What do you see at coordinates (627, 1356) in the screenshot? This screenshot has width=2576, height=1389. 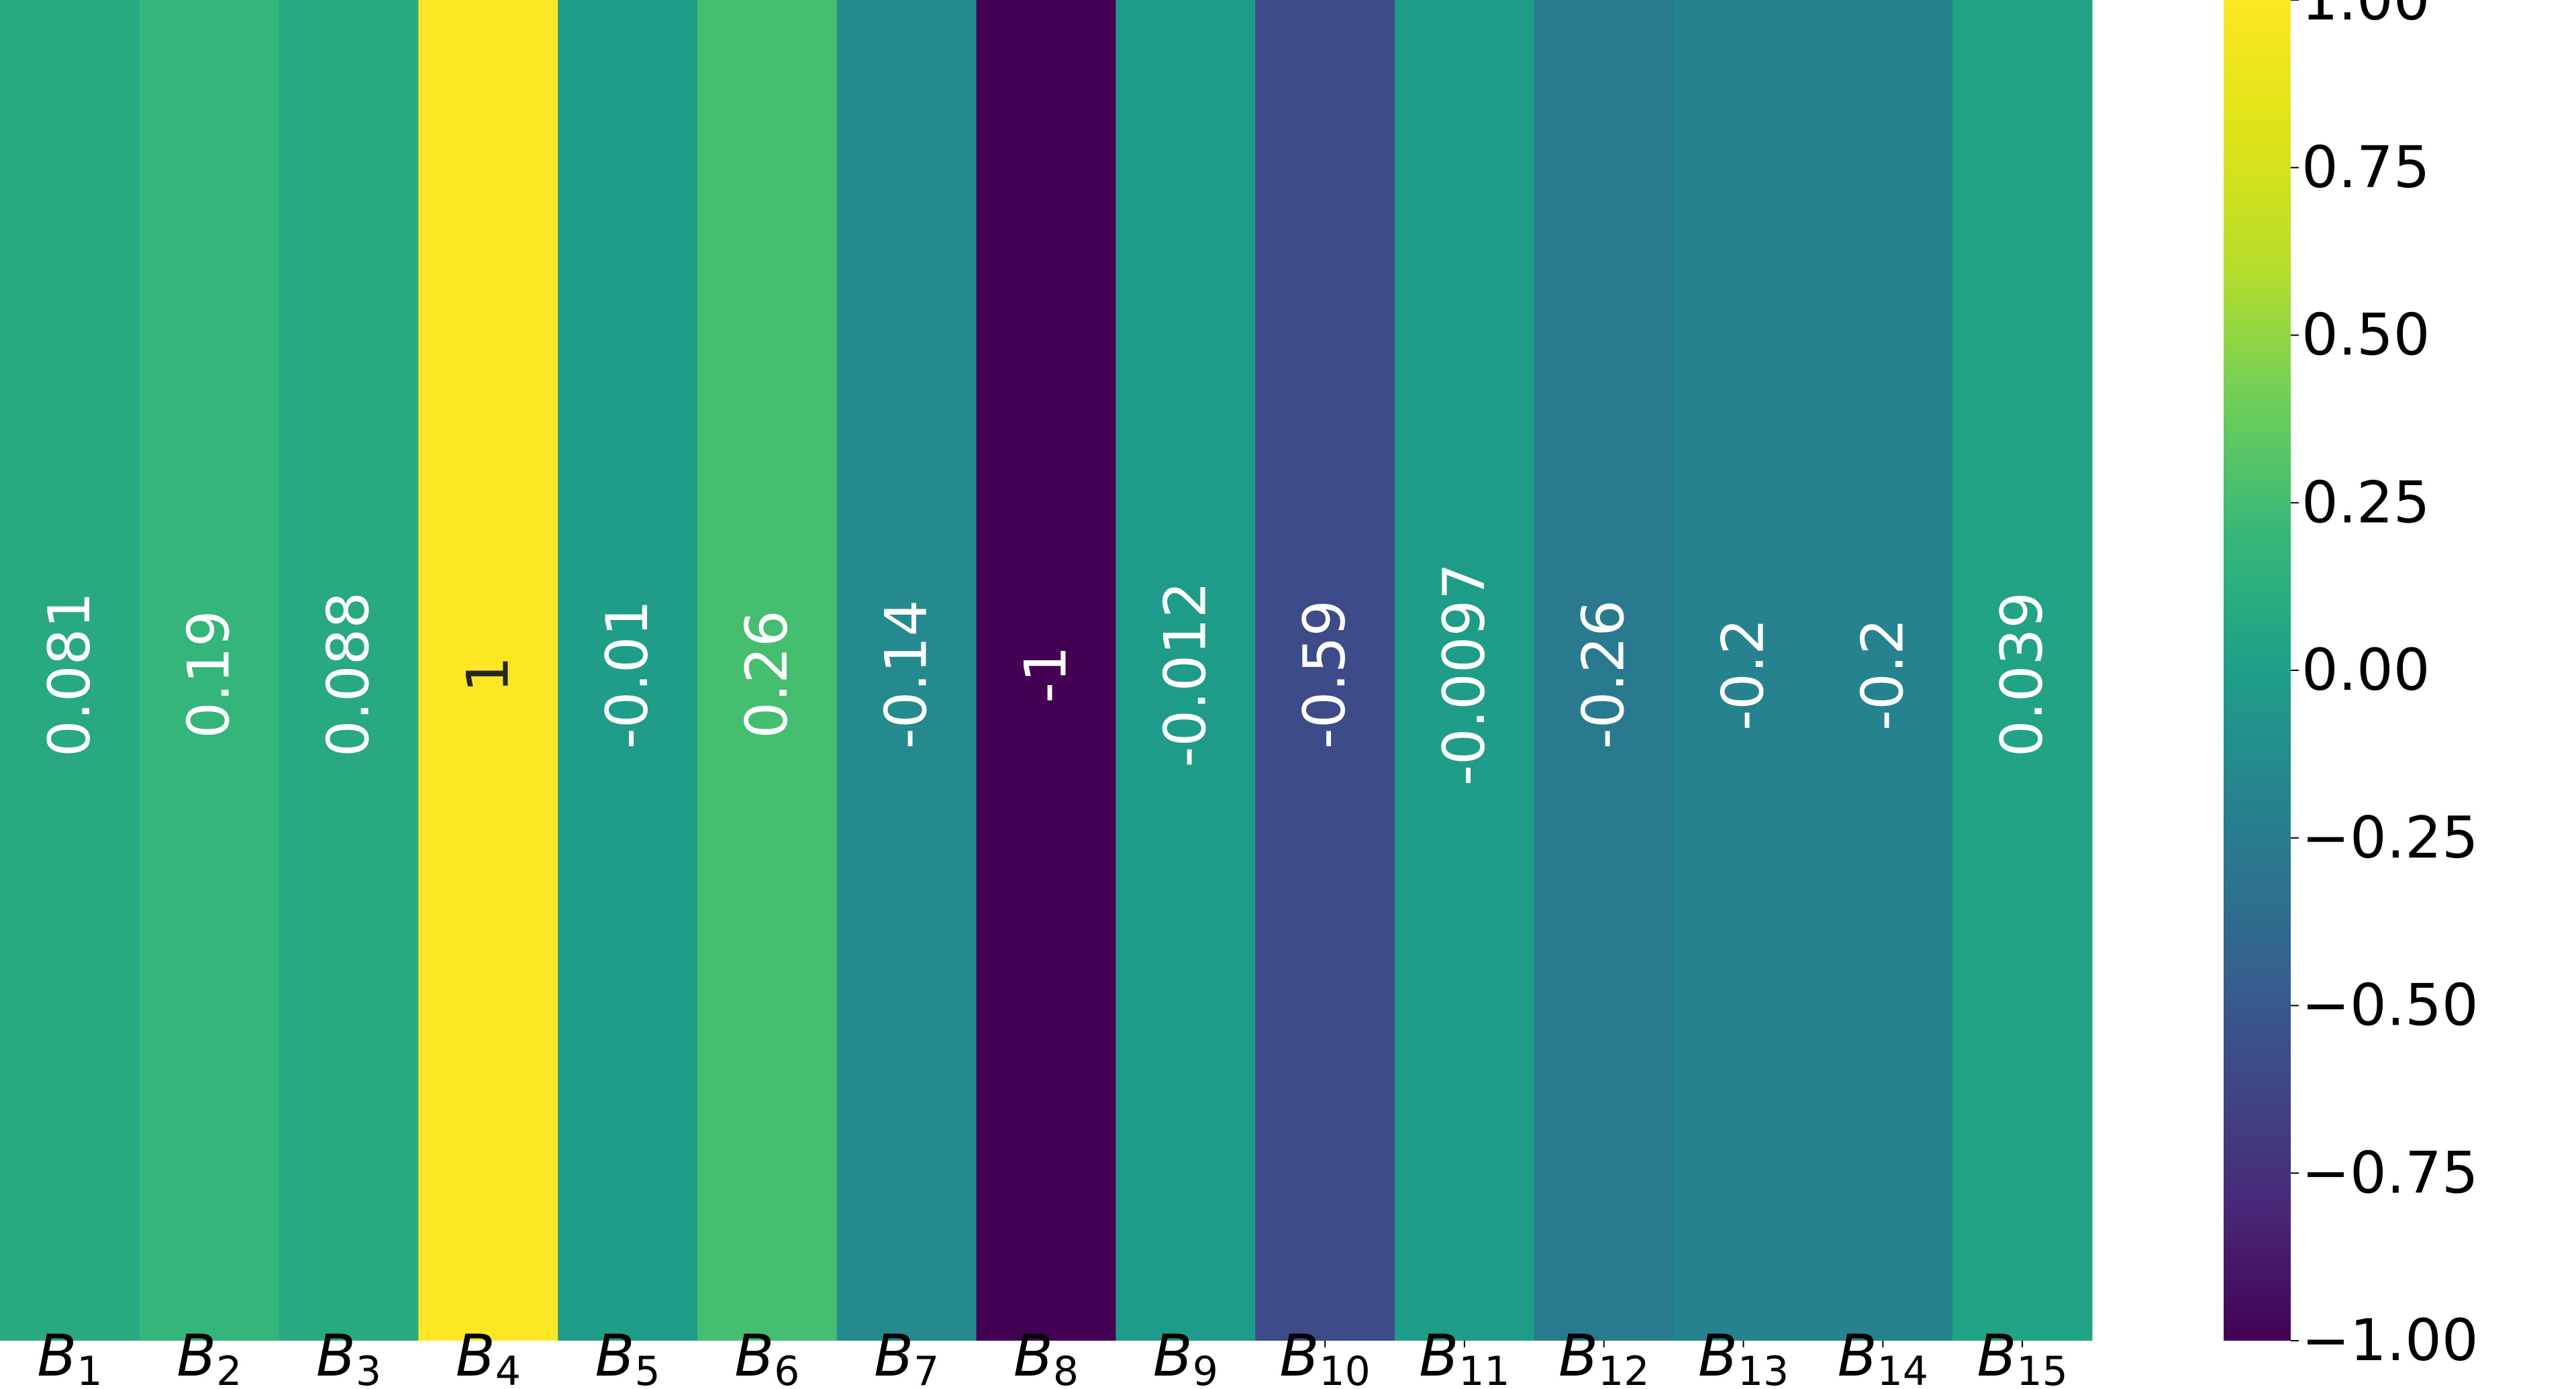 I see `x-tick-label: B5` at bounding box center [627, 1356].